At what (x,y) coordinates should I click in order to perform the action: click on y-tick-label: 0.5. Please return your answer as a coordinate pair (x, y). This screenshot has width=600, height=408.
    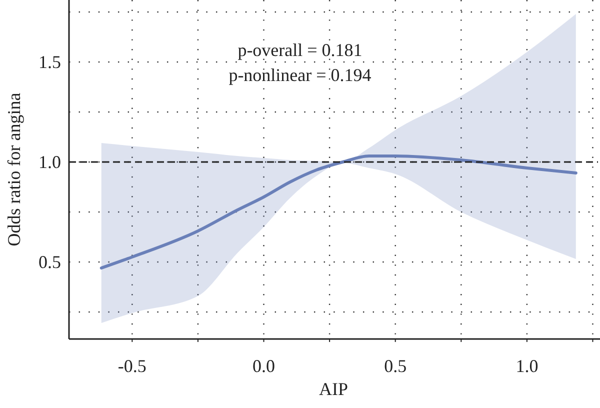
    Looking at the image, I should click on (49, 262).